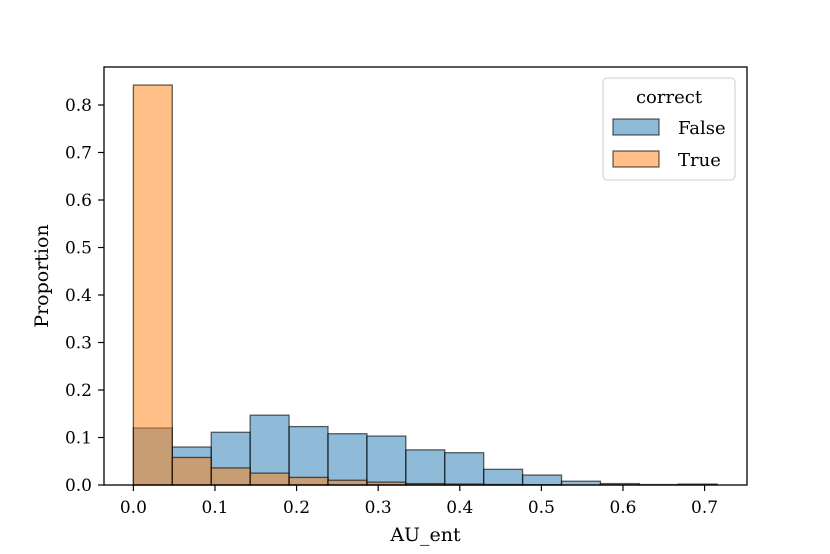 This screenshot has width=830, height=554. I want to click on legend-label-true: True, so click(699, 160).